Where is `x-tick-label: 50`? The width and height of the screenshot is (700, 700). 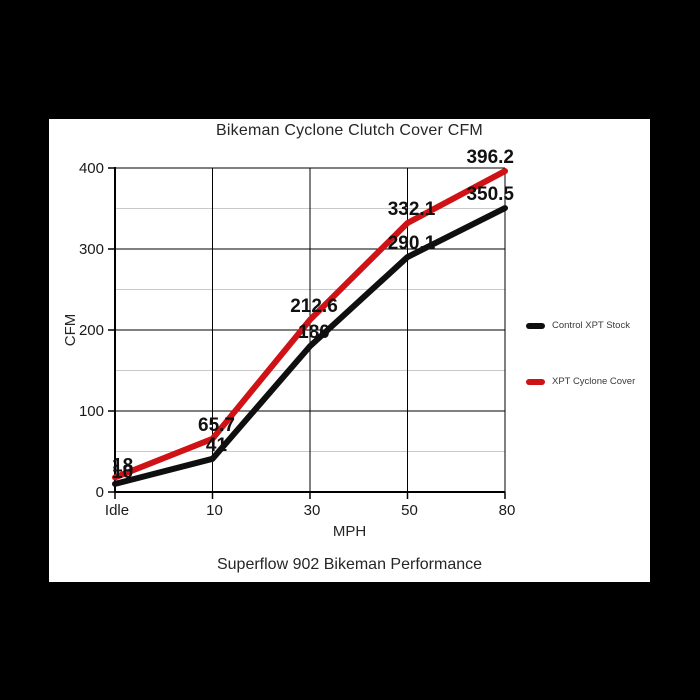
x-tick-label: 50 is located at coordinates (409, 510).